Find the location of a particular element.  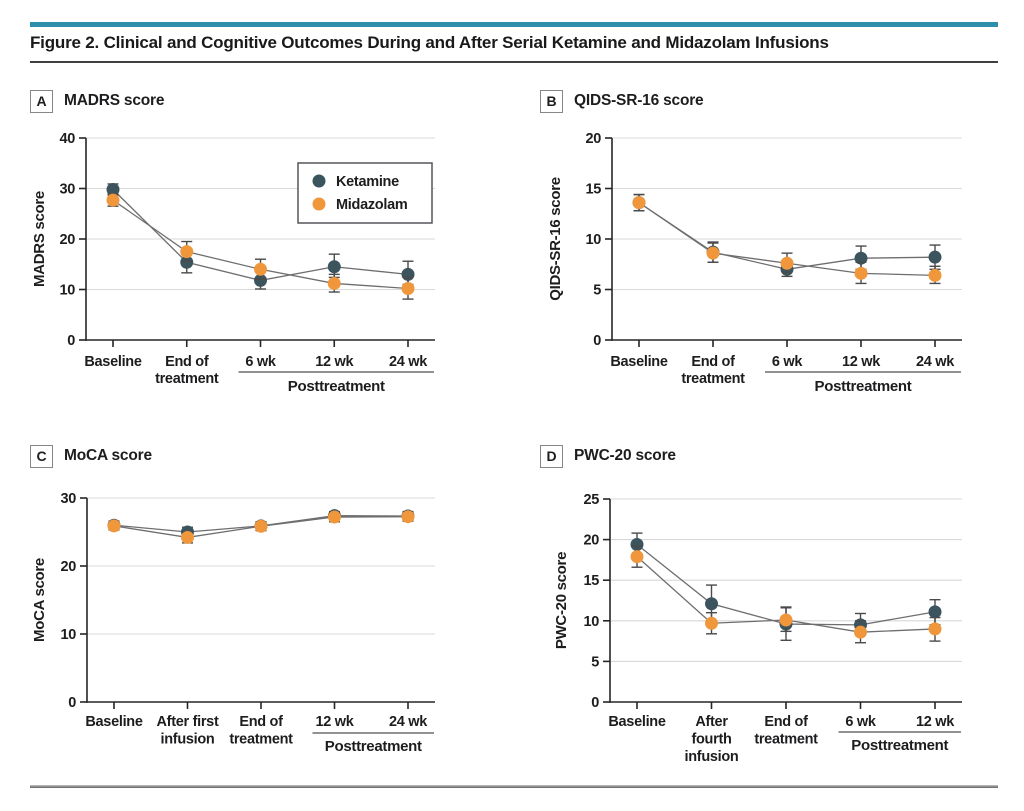

panel-letter-box: A is located at coordinates (41, 101).